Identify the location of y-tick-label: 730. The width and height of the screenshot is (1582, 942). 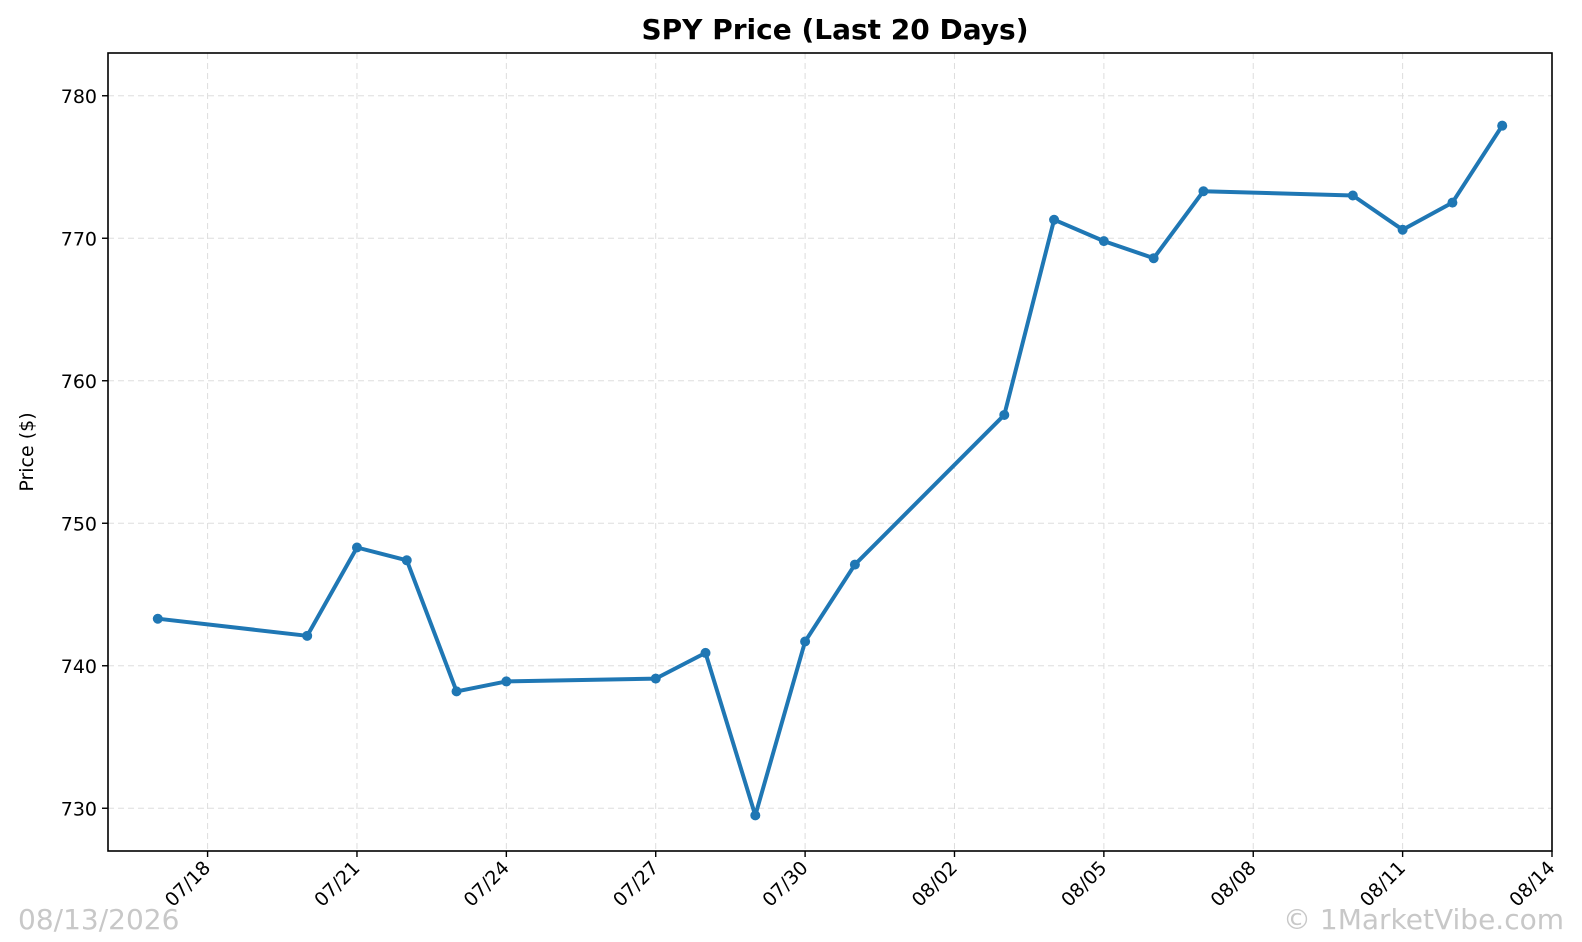
(79, 809).